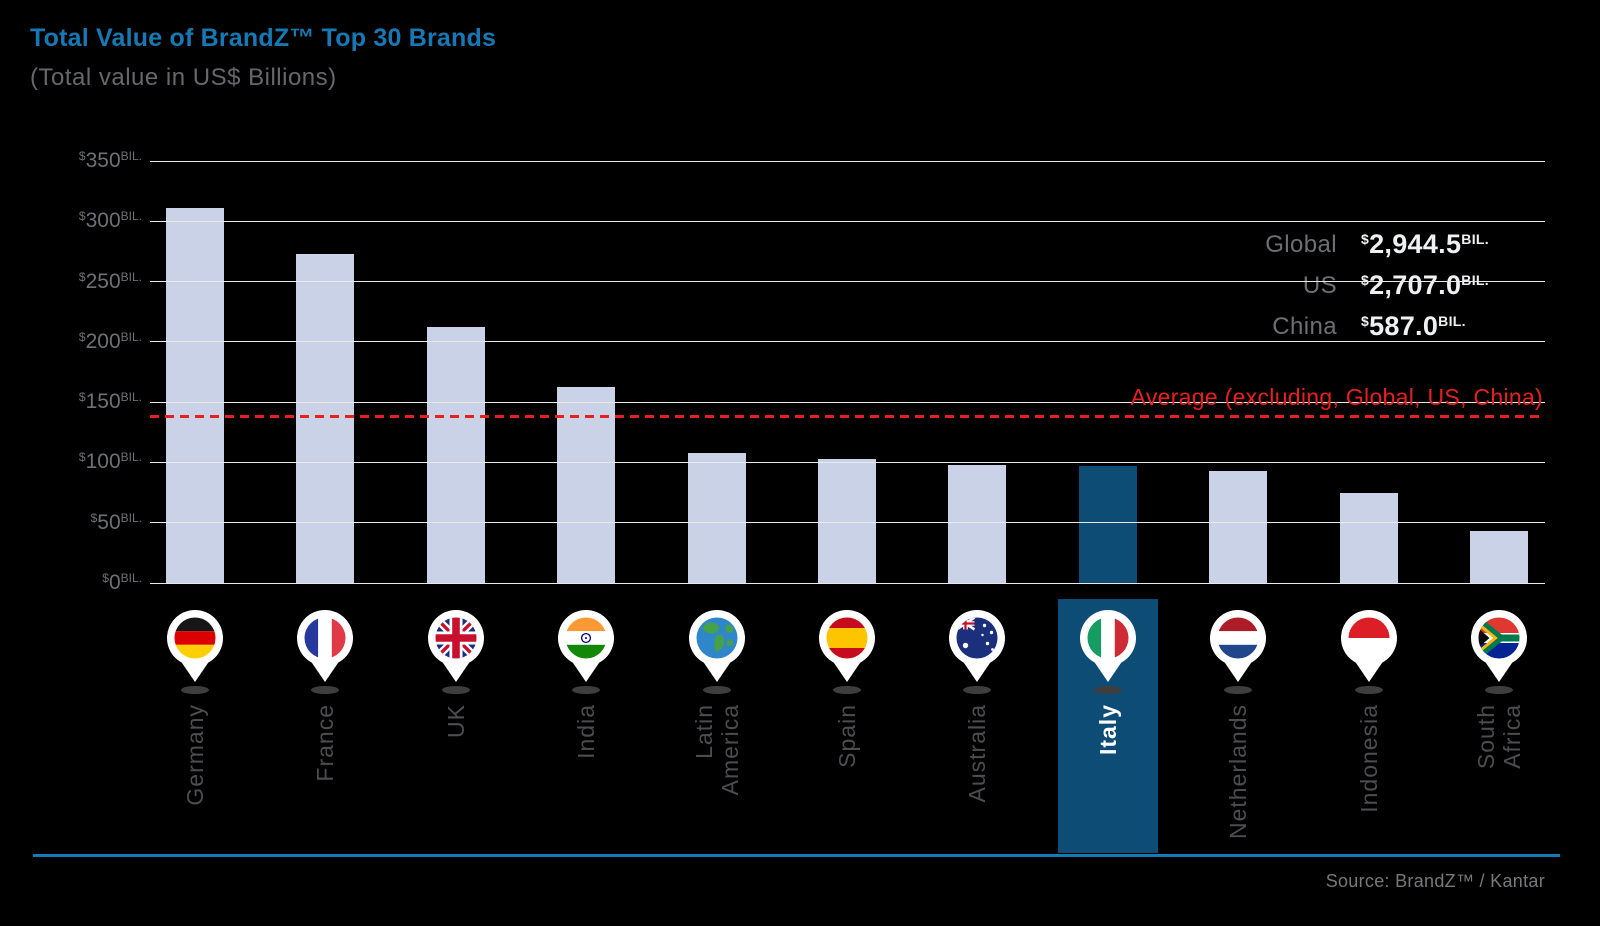  I want to click on flag-pin-indonesia, so click(1368, 654).